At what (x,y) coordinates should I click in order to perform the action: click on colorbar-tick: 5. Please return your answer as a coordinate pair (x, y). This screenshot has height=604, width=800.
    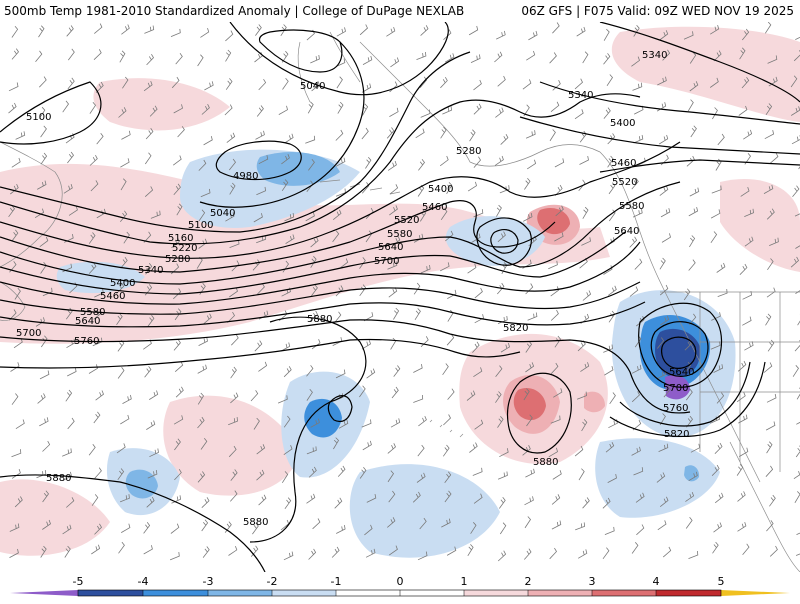
    Looking at the image, I should click on (721, 581).